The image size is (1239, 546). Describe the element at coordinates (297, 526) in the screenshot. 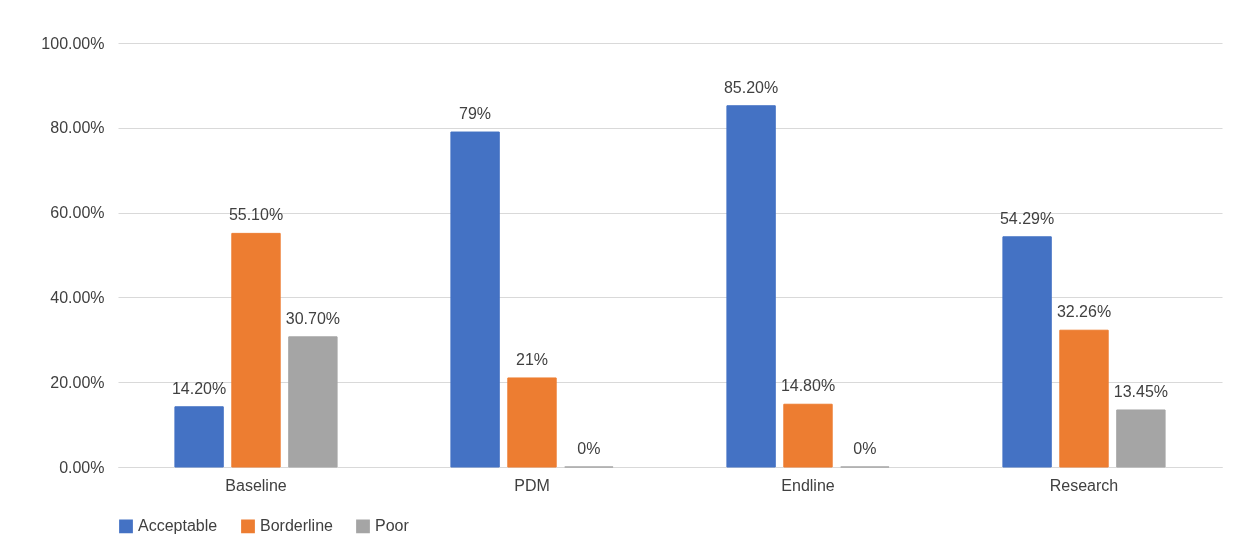

I see `legend-label: Borderline` at that location.